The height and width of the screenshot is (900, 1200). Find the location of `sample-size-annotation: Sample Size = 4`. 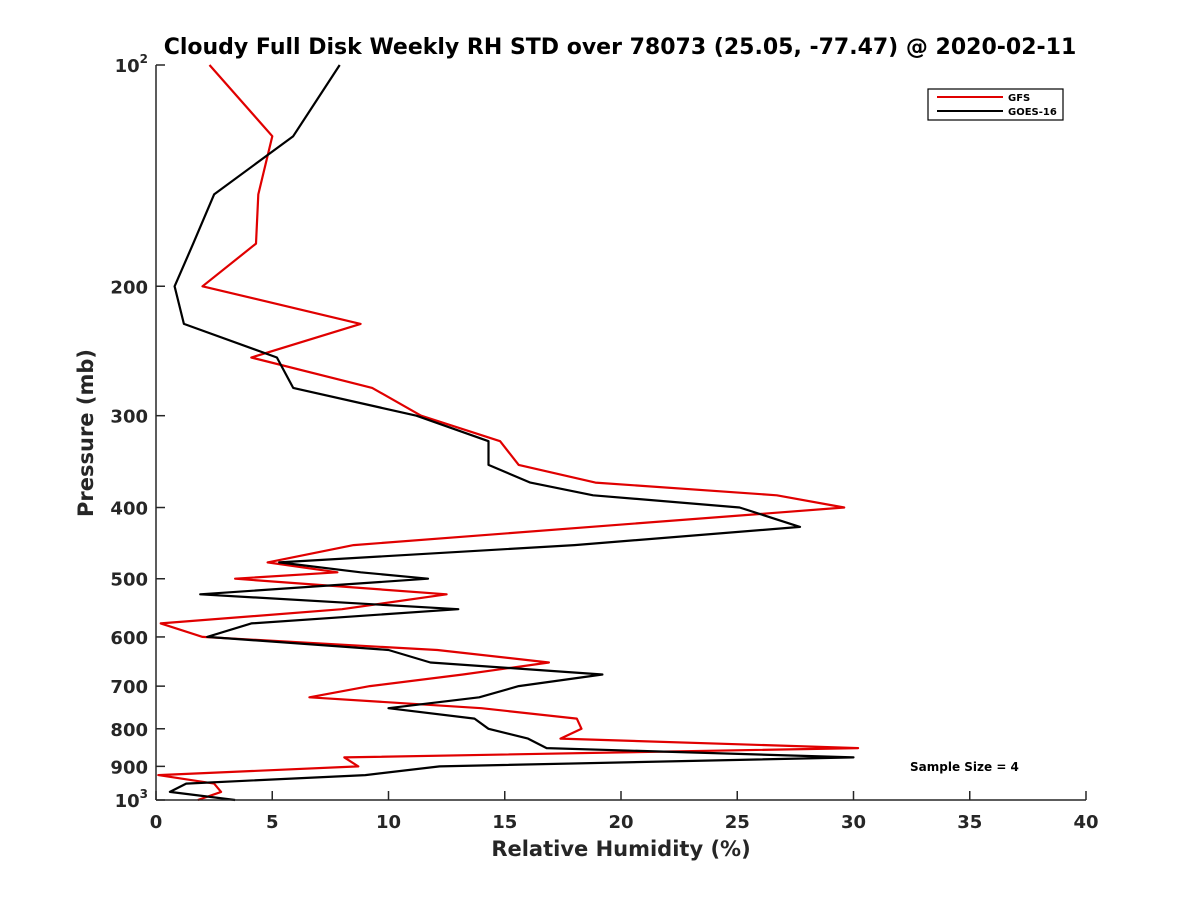

sample-size-annotation: Sample Size = 4 is located at coordinates (964, 767).